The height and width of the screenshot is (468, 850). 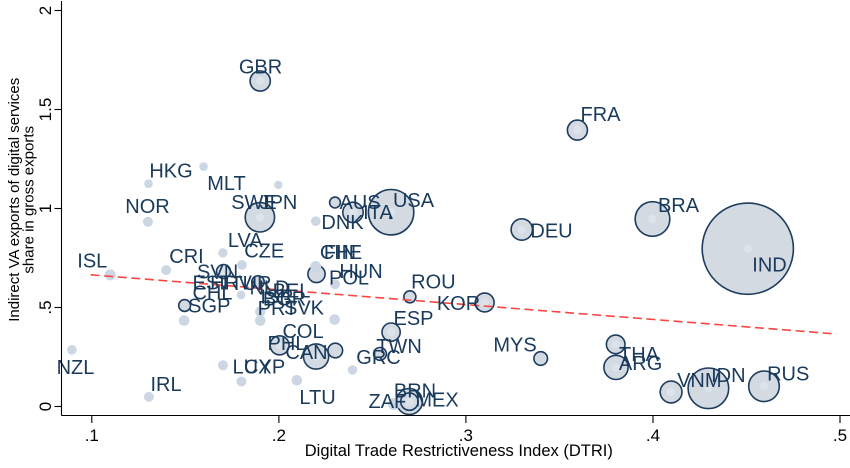 I want to click on svg-text: ROU, so click(x=433, y=283).